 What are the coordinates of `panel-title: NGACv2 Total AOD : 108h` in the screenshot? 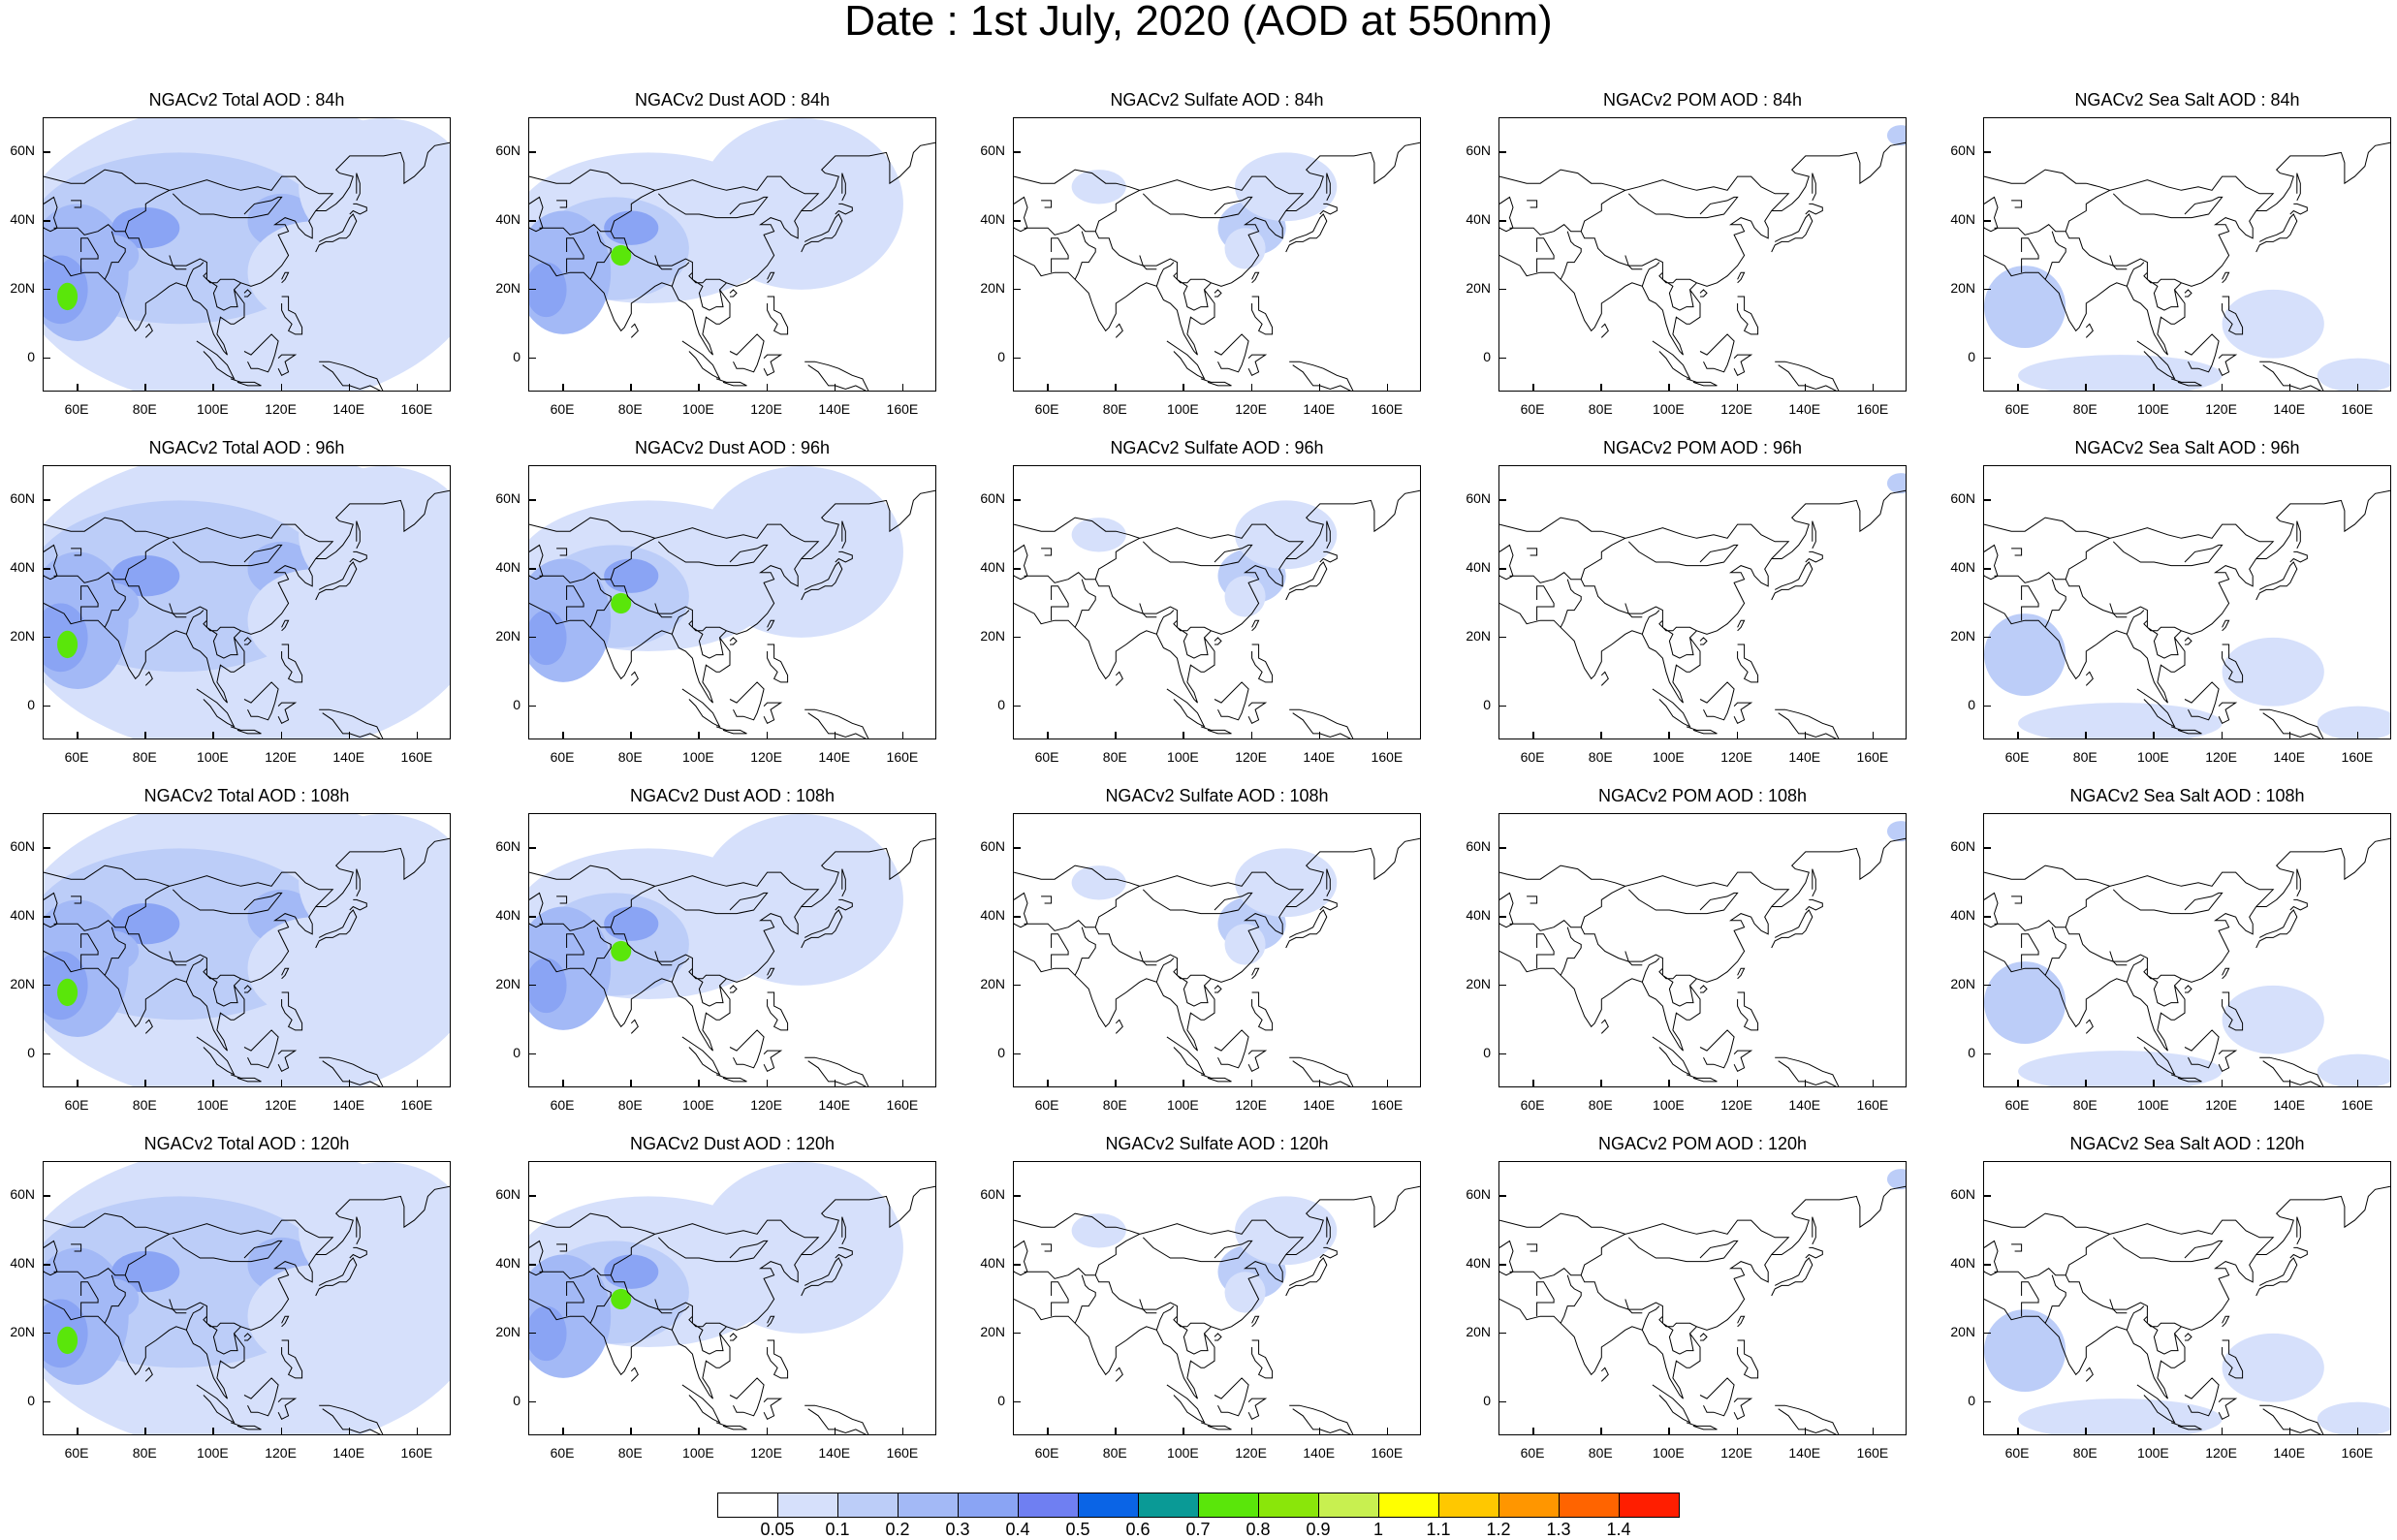 It's located at (246, 795).